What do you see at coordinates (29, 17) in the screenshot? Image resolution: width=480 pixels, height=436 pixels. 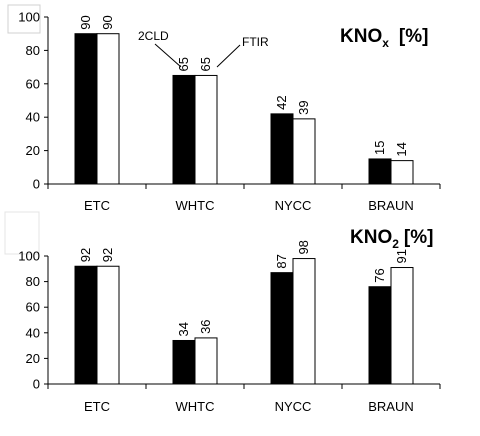 I see `y-tick-label-top: 100` at bounding box center [29, 17].